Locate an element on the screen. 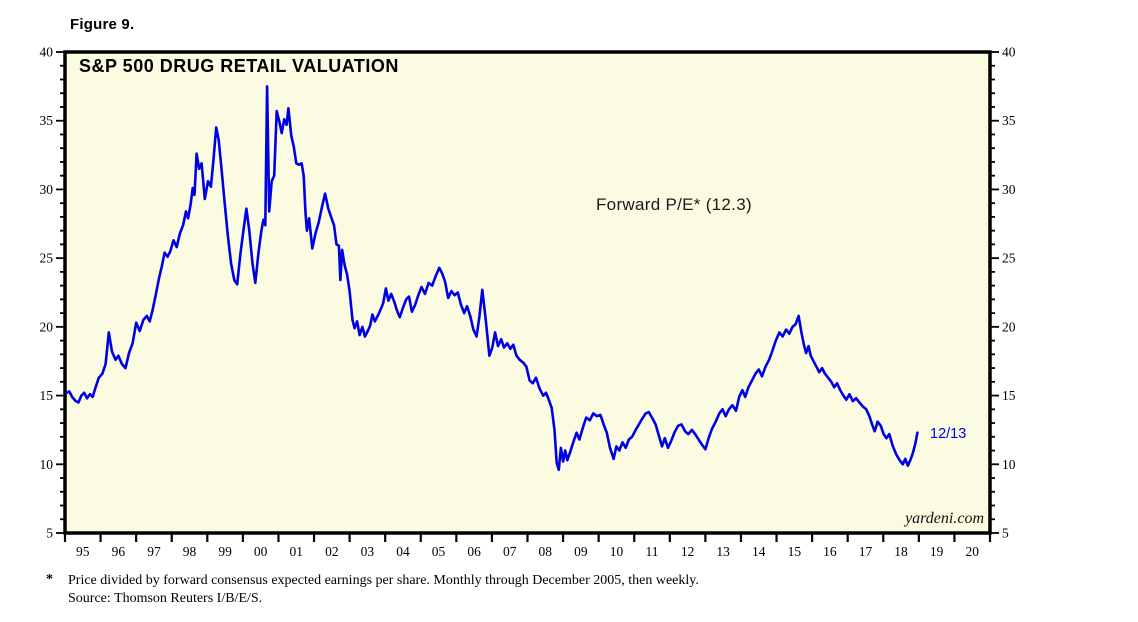 This screenshot has width=1138, height=622. x-axis-label: 10 is located at coordinates (617, 551).